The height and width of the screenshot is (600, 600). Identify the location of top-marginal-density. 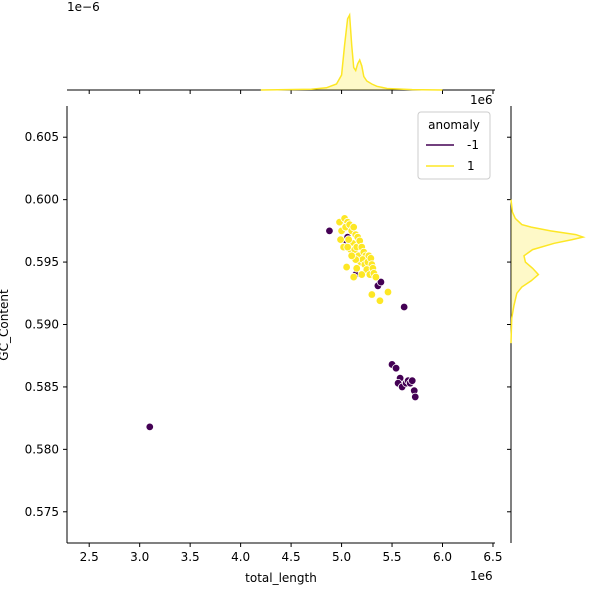
(281, 53).